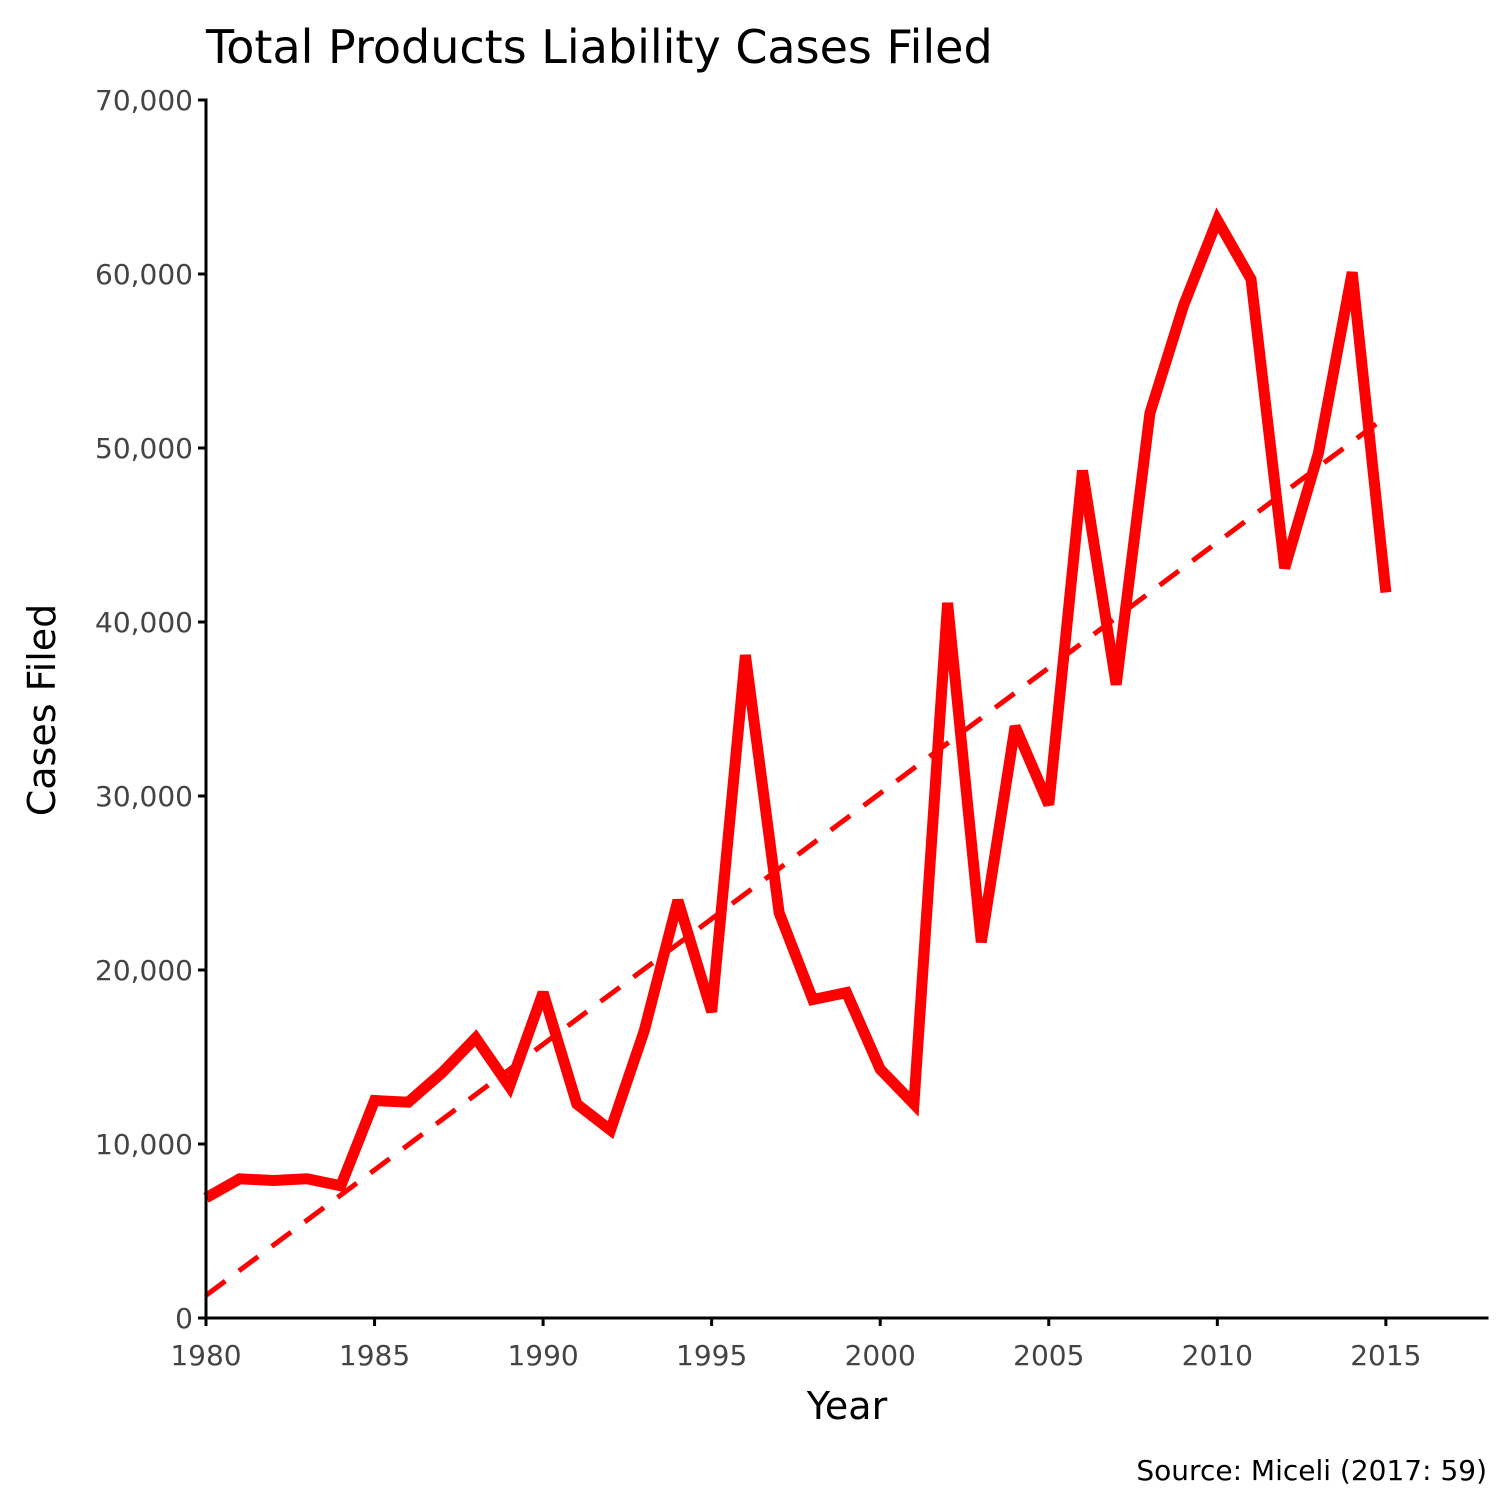  Describe the element at coordinates (144, 1144) in the screenshot. I see `y-tick-label: 10,000` at that location.